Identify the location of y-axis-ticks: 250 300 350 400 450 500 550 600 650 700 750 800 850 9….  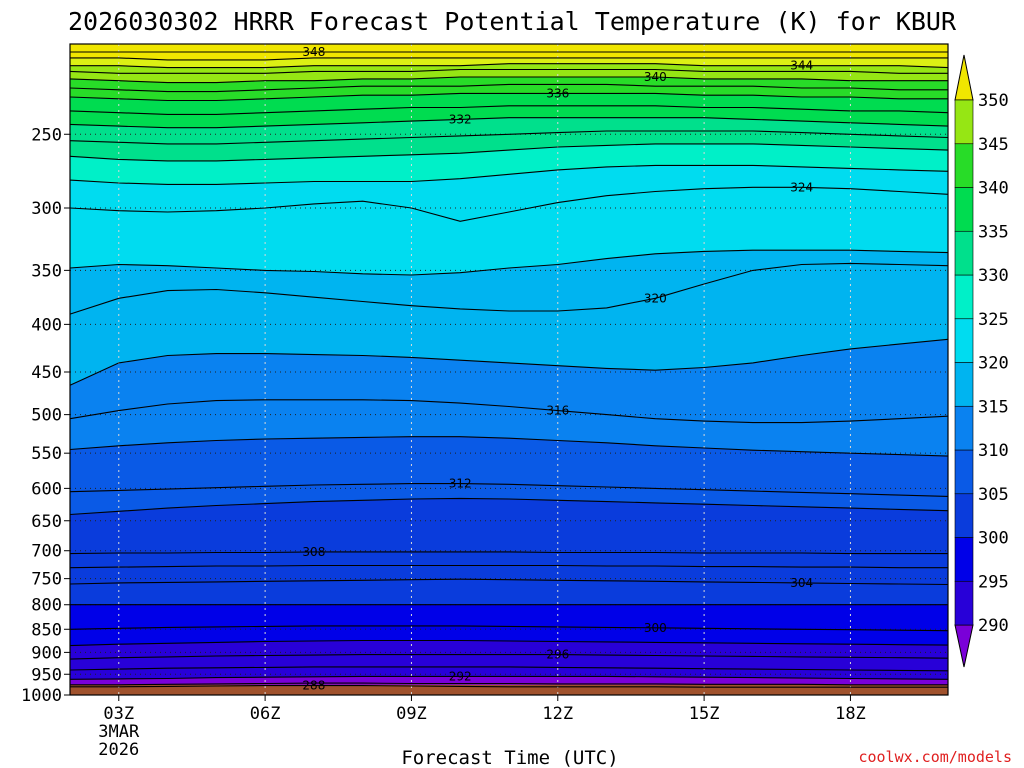
(45, 415).